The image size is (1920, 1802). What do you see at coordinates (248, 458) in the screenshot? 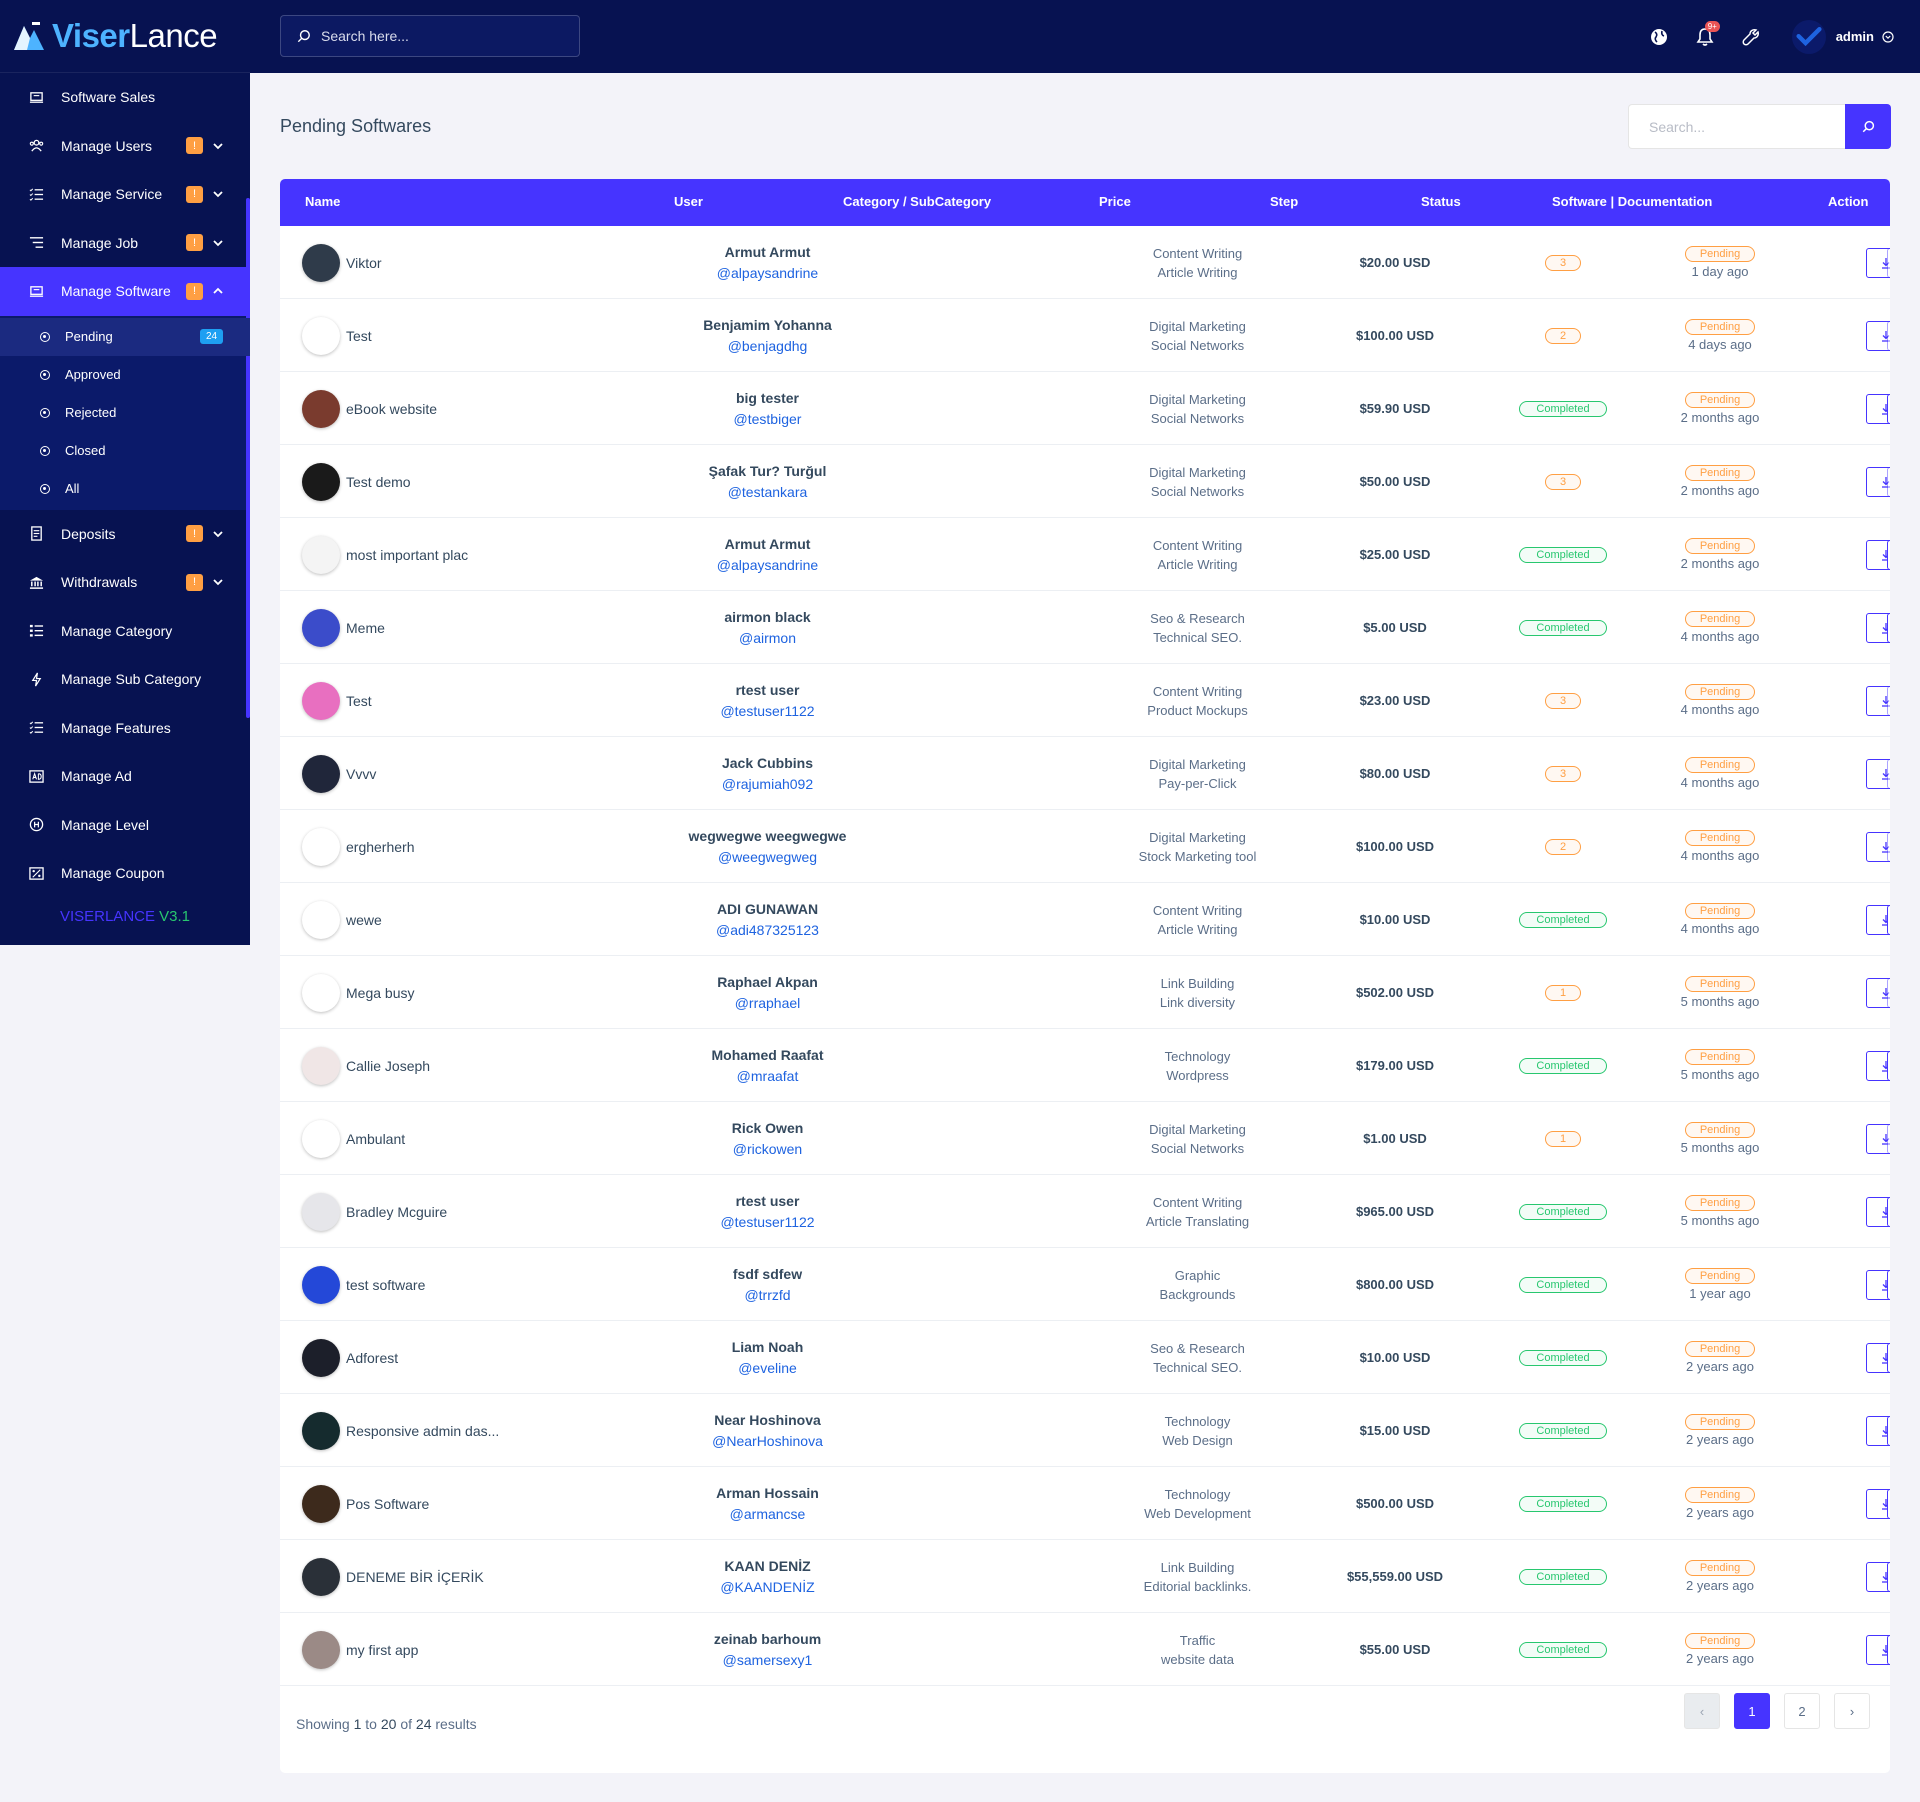
I see `sidebar-scrollbar` at bounding box center [248, 458].